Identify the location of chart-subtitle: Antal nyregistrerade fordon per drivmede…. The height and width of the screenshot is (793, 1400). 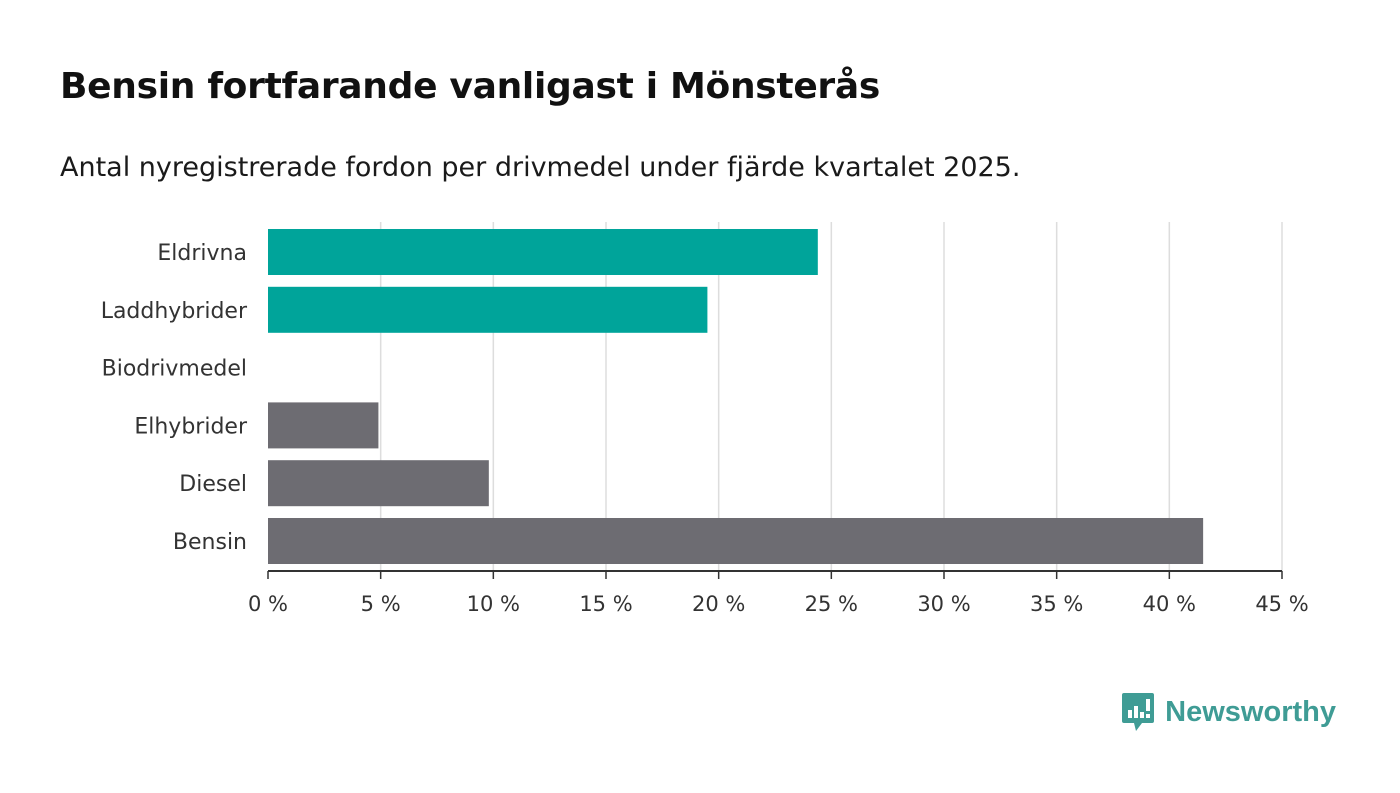
(540, 167).